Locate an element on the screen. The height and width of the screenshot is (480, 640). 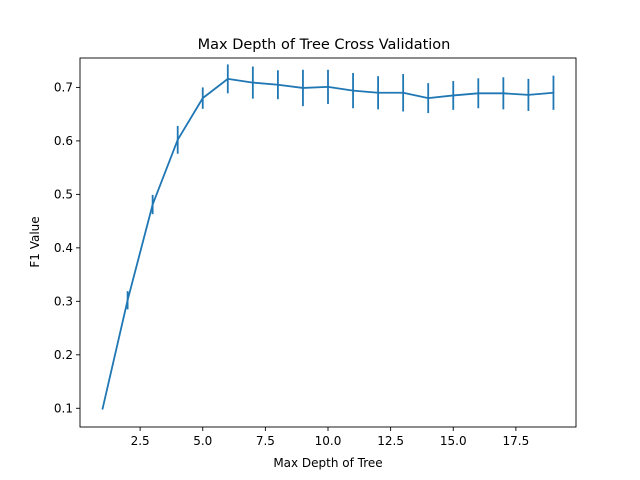
x-axis: 2.5 5.0 7.5 10.0 12.5 15.0 17.5 is located at coordinates (330, 437).